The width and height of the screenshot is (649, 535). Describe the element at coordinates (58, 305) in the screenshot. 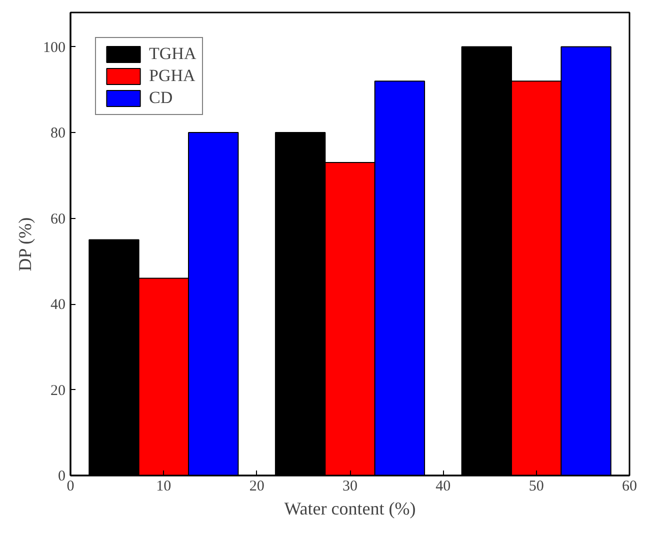

I see `y-tick-label: 40` at that location.